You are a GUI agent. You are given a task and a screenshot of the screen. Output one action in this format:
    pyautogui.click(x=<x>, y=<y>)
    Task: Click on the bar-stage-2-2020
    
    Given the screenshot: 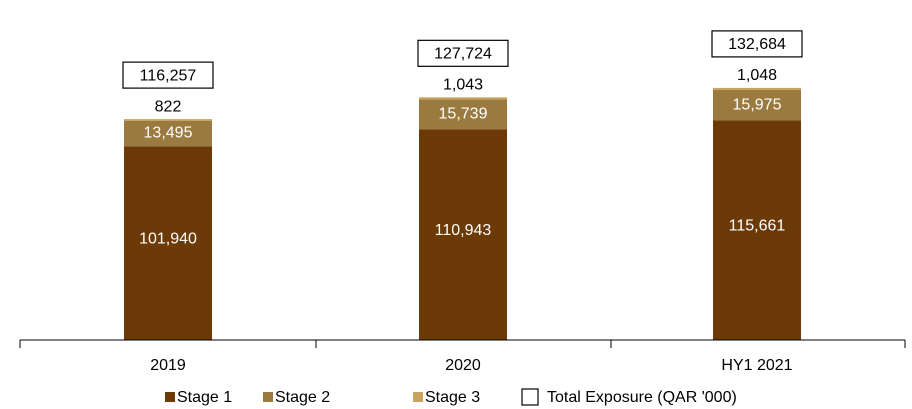 What is the action you would take?
    pyautogui.click(x=463, y=114)
    